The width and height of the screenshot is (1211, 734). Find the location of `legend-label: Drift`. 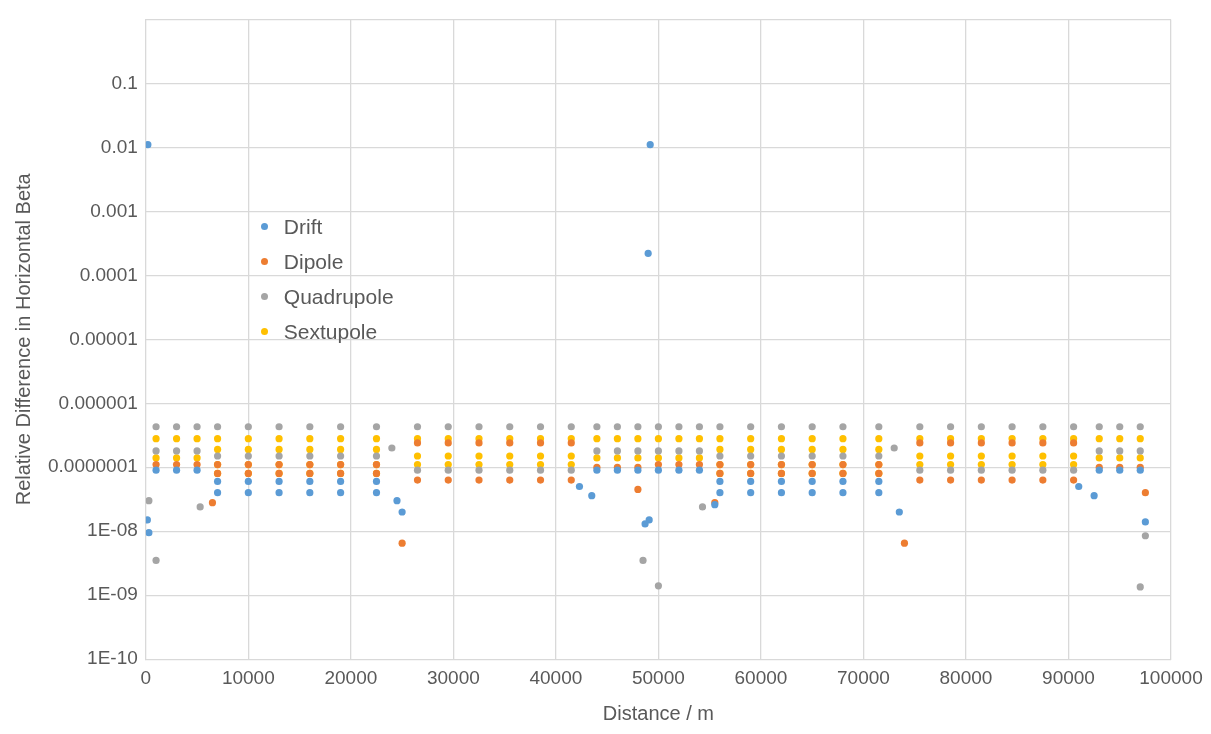

legend-label: Drift is located at coordinates (303, 227).